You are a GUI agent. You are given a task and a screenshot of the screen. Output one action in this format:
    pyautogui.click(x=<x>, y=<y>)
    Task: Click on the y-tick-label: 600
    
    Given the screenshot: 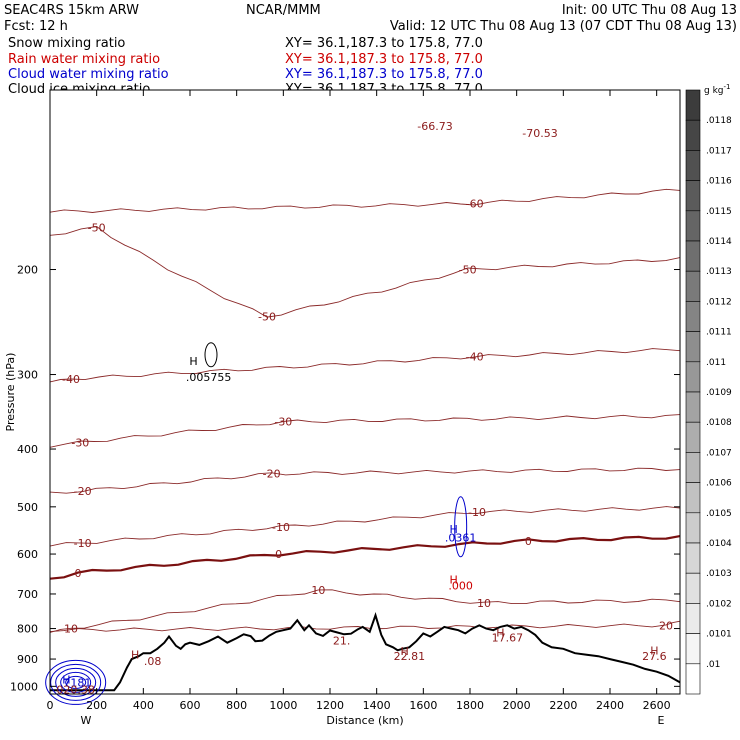 What is the action you would take?
    pyautogui.click(x=27, y=554)
    